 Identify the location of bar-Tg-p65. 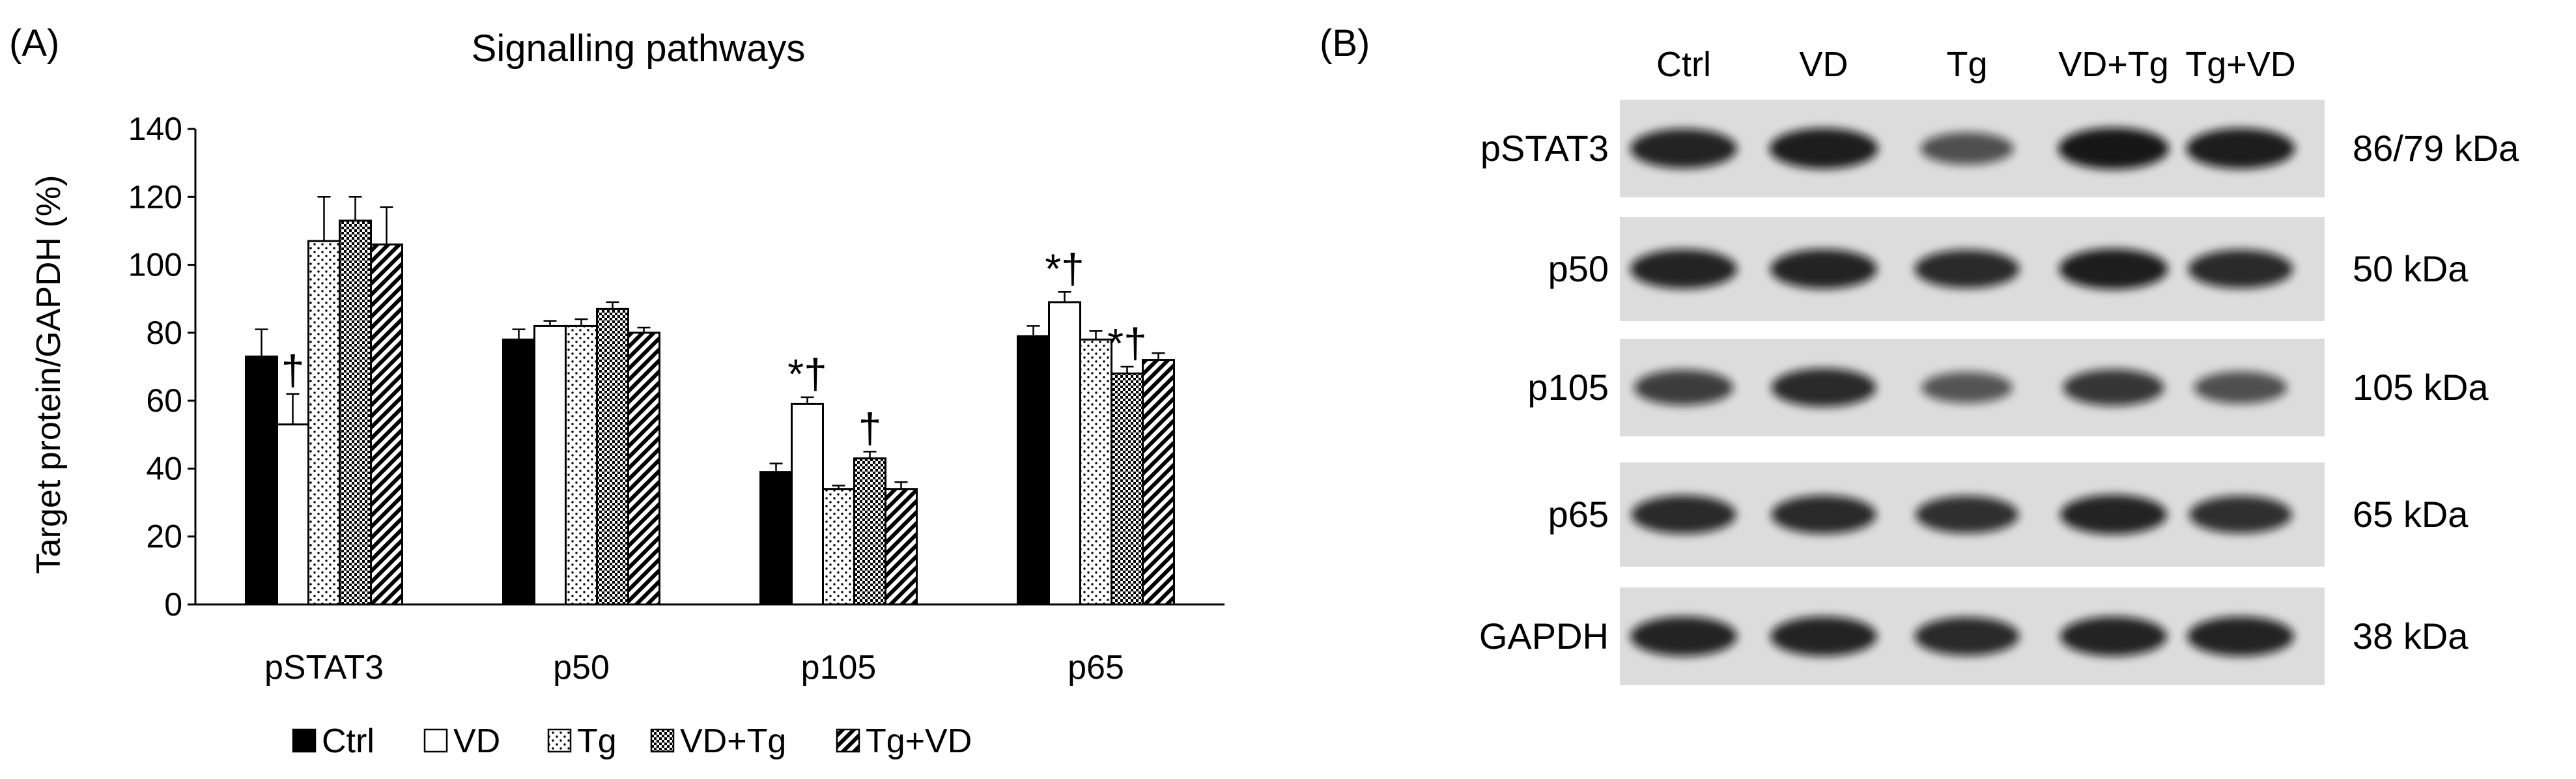
(1095, 472).